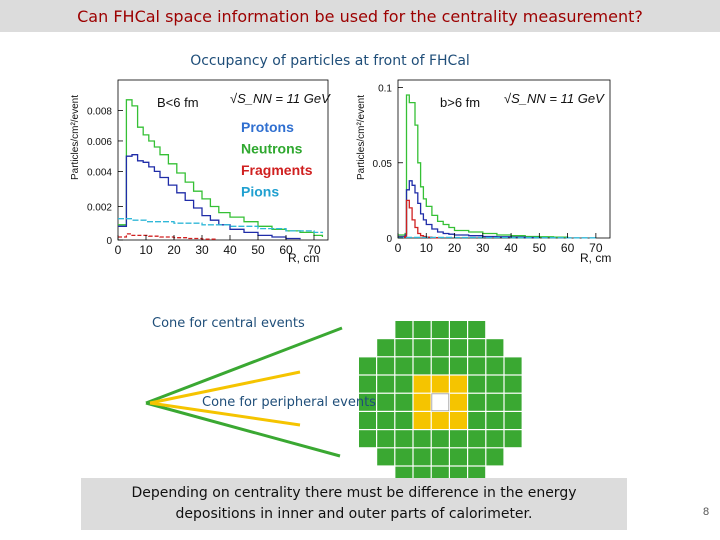 The width and height of the screenshot is (720, 540). I want to click on peripheral-cone-label: Cone for peripheral events, so click(289, 402).